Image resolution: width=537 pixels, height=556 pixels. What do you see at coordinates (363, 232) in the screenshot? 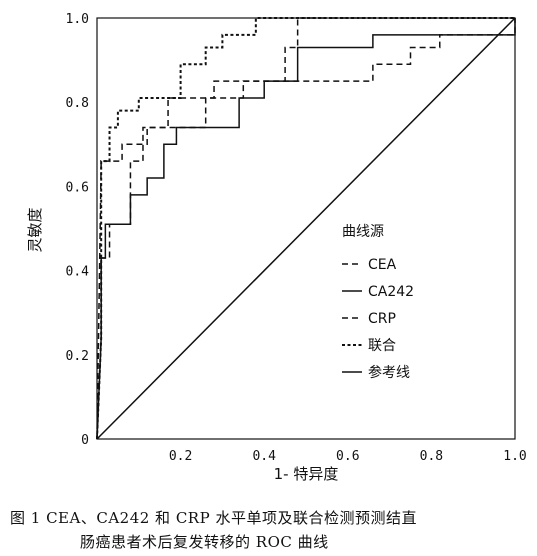
I see `legend-title: 曲线源` at bounding box center [363, 232].